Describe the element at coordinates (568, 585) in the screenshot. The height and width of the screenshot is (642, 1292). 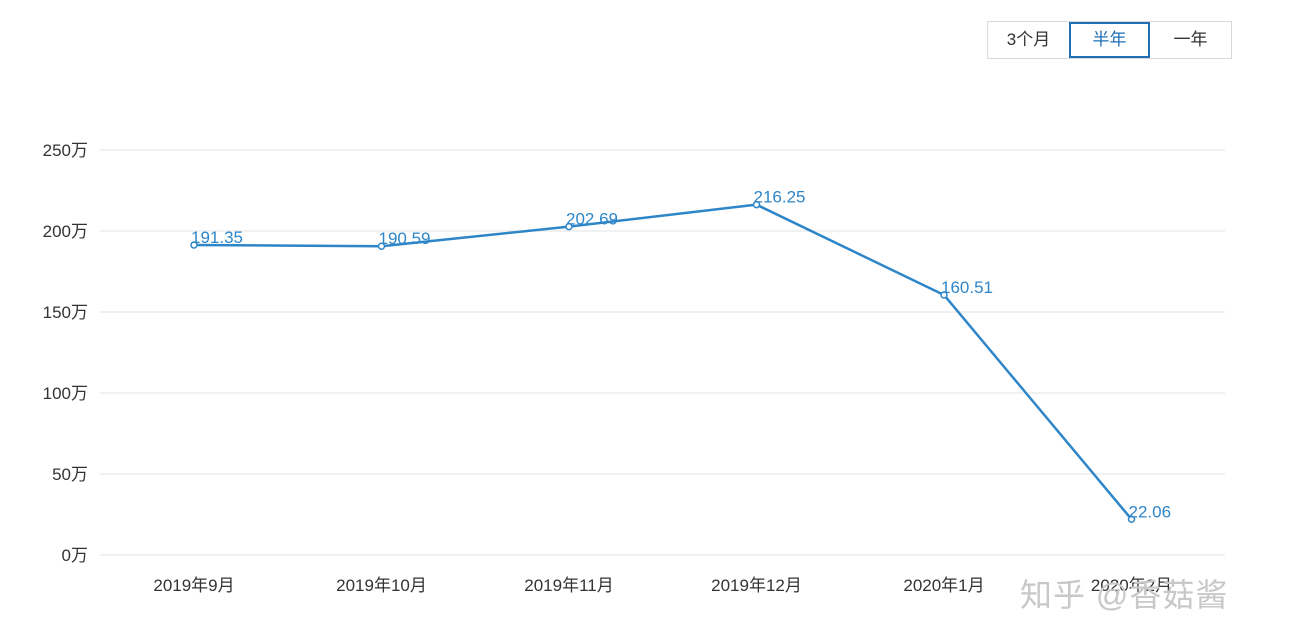
I see `x-tick-label: 2019年11月` at that location.